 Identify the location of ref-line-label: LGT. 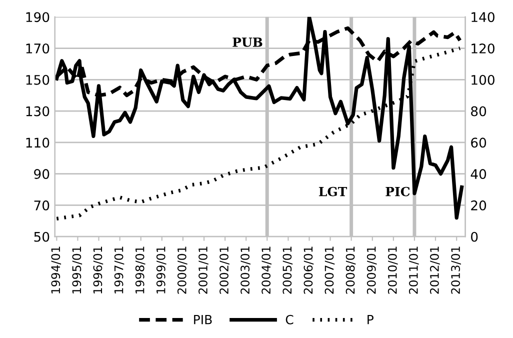
(333, 191).